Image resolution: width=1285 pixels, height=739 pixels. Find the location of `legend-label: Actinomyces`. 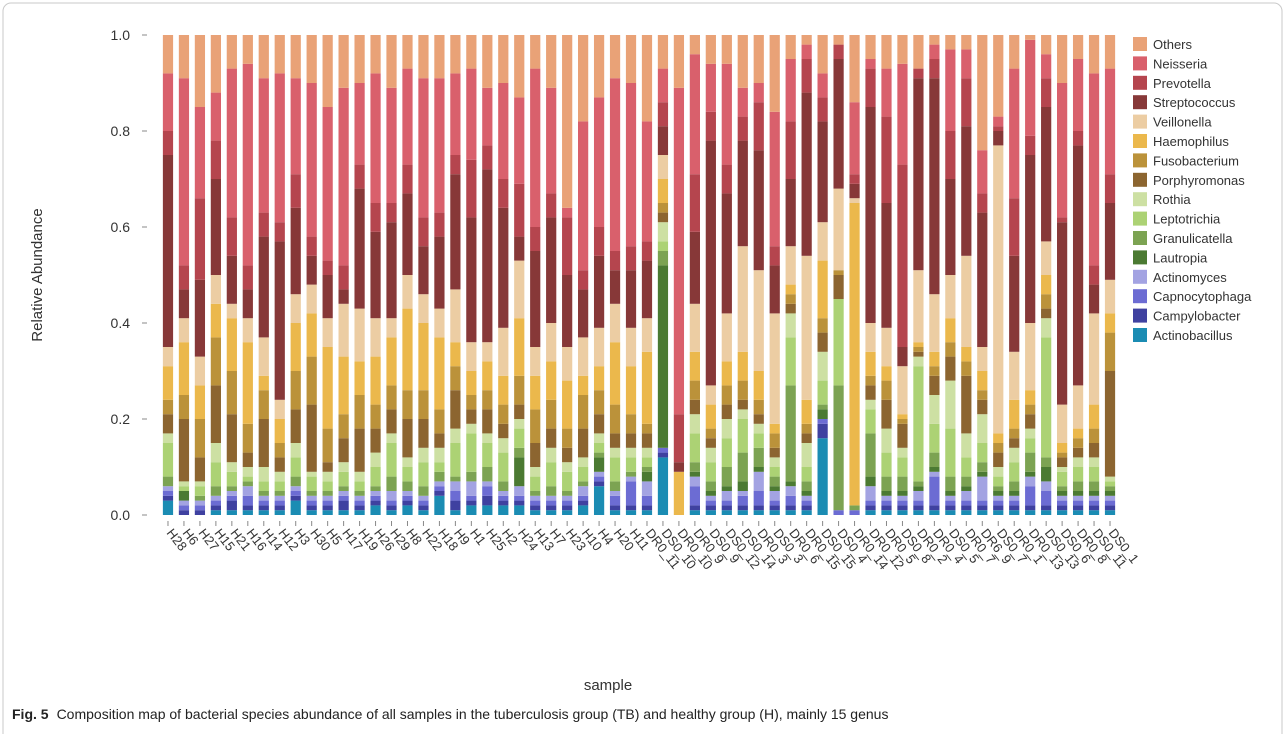

legend-label: Actinomyces is located at coordinates (1190, 277).